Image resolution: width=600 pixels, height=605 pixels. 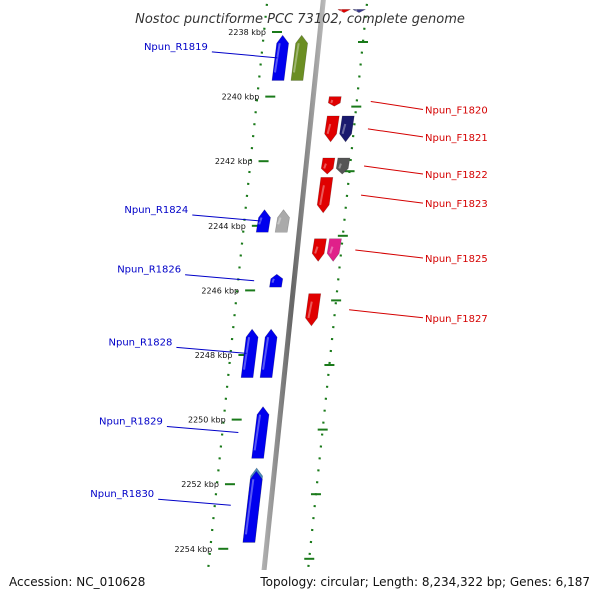 I want to click on tick-label: 2250 kbp, so click(x=207, y=420).